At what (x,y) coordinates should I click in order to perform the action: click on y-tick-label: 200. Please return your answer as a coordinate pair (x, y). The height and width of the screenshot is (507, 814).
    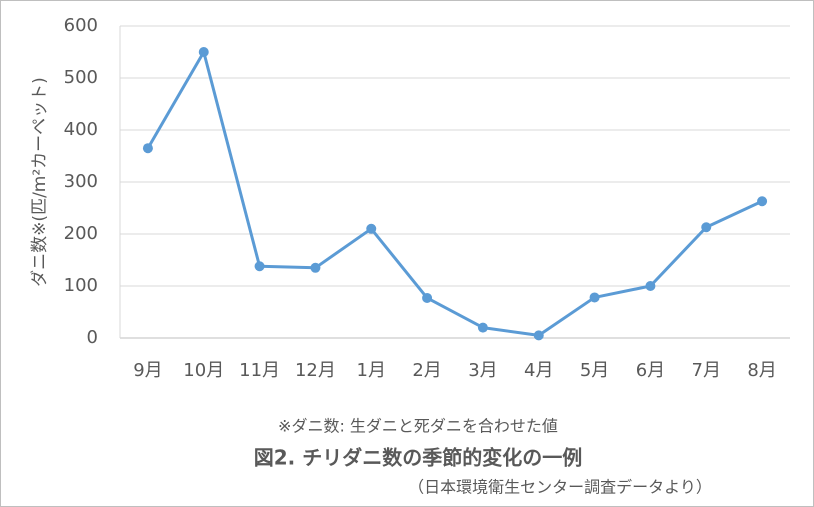
    Looking at the image, I should click on (81, 233).